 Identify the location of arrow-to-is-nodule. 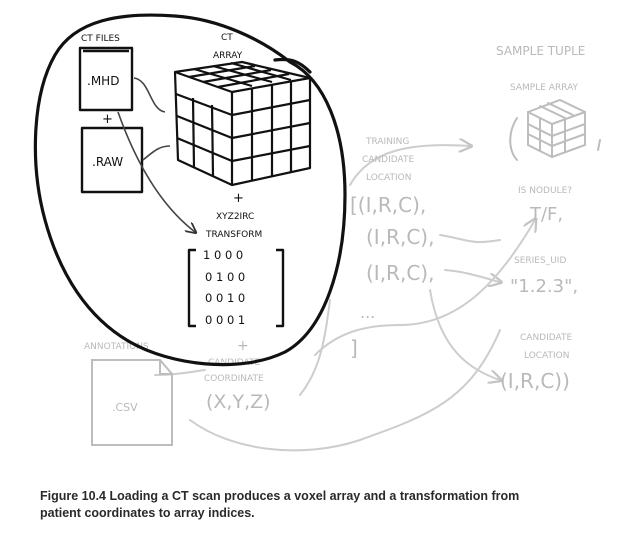
(470, 239).